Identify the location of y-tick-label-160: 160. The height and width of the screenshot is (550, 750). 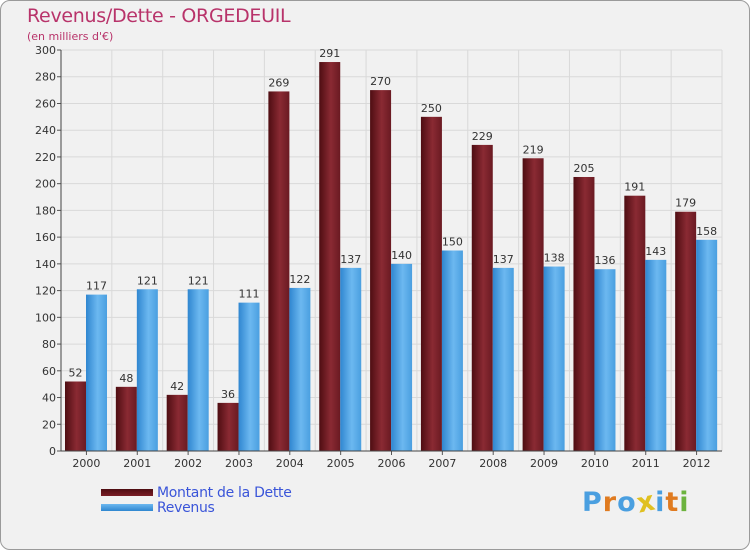
(45, 237).